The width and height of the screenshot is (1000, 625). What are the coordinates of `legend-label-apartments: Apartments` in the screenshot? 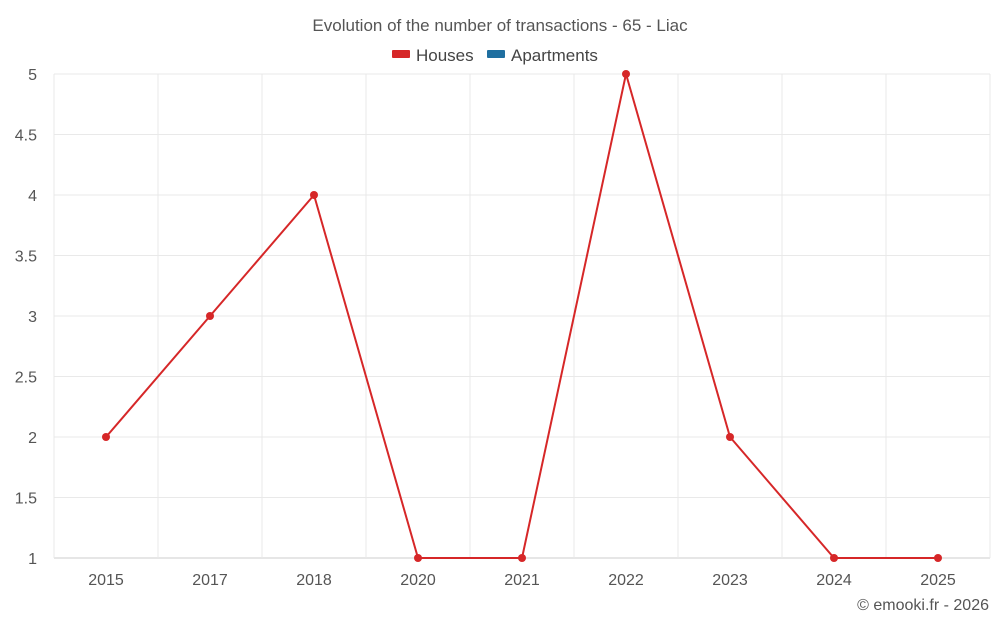 It's located at (554, 55).